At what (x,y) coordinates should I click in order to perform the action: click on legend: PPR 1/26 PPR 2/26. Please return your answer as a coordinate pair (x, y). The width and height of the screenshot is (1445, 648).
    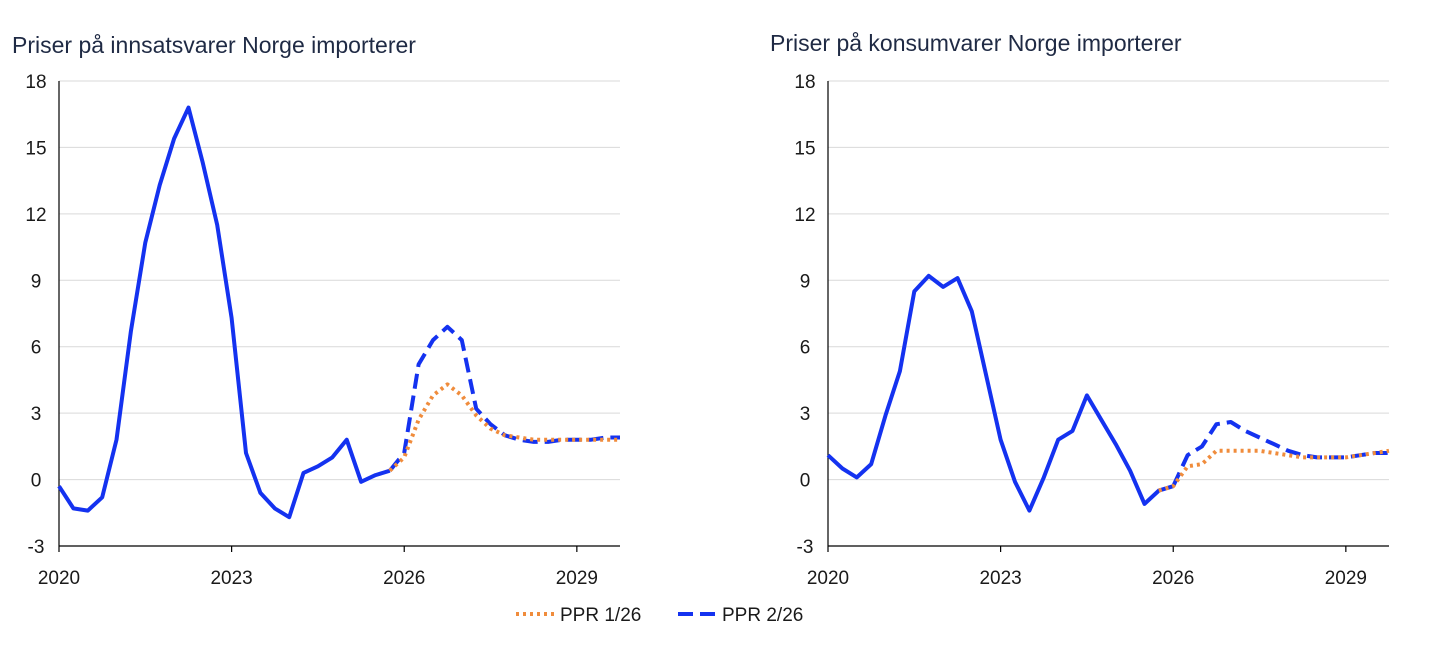
    Looking at the image, I should click on (659, 615).